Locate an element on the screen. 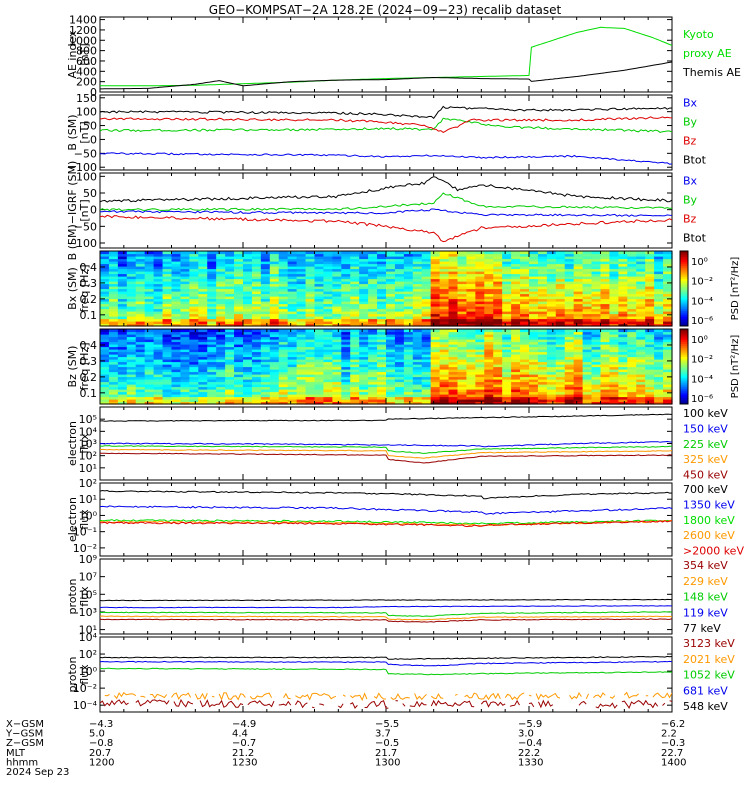 The width and height of the screenshot is (750, 800). y-tick-label: 100 is located at coordinates (86, 176).